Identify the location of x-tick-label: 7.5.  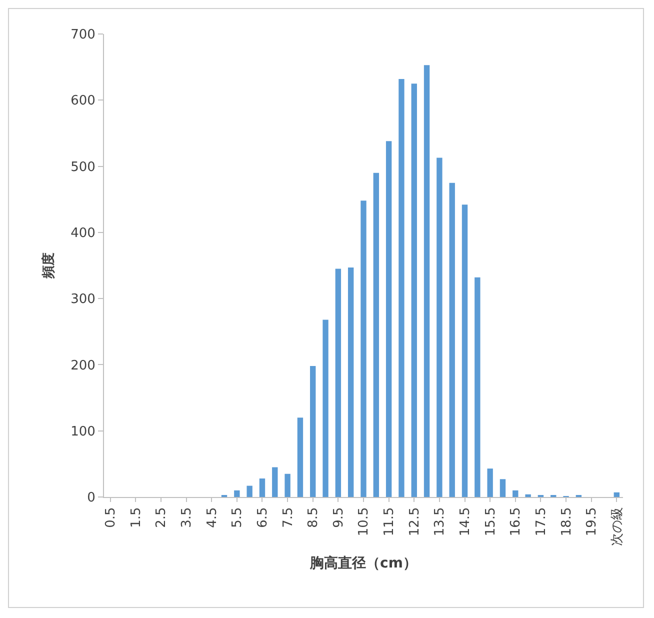
(288, 517).